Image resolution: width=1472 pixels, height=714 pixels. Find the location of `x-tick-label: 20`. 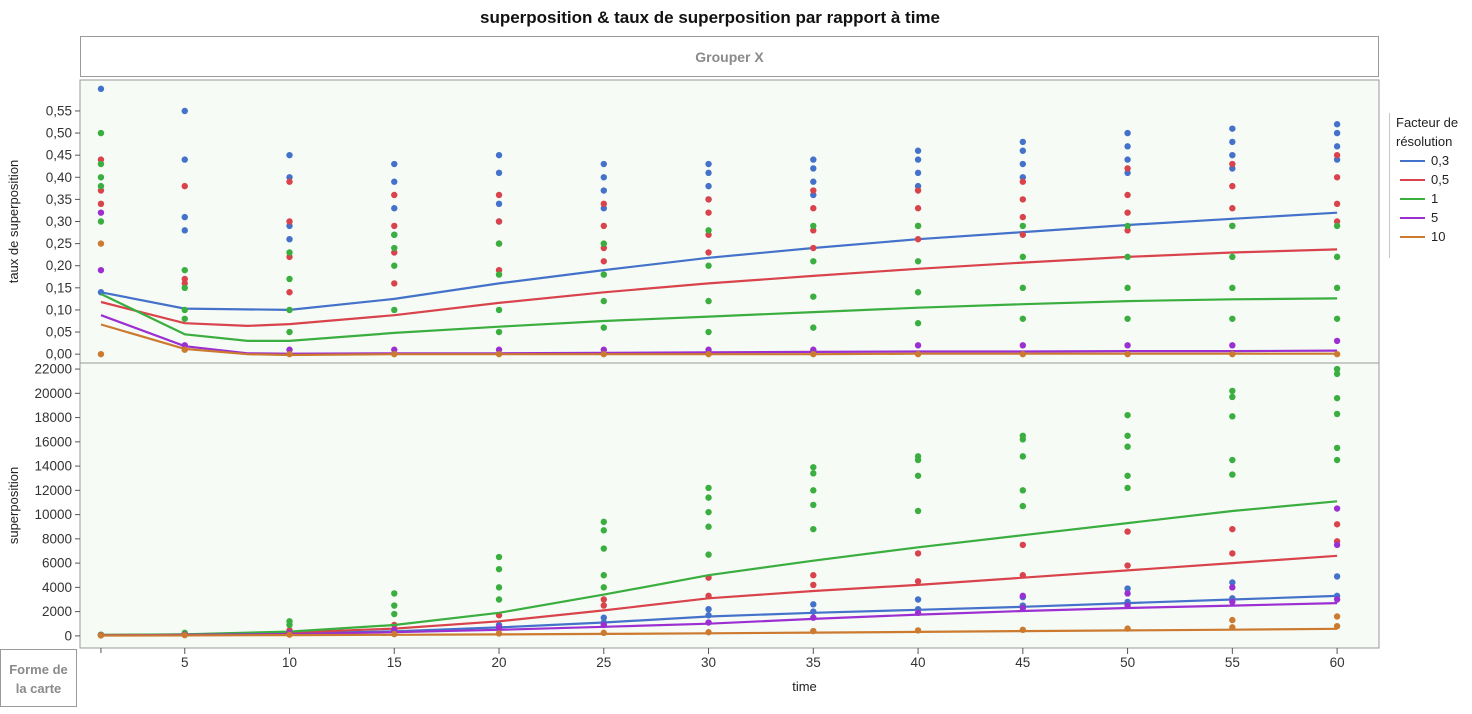

x-tick-label: 20 is located at coordinates (499, 662).